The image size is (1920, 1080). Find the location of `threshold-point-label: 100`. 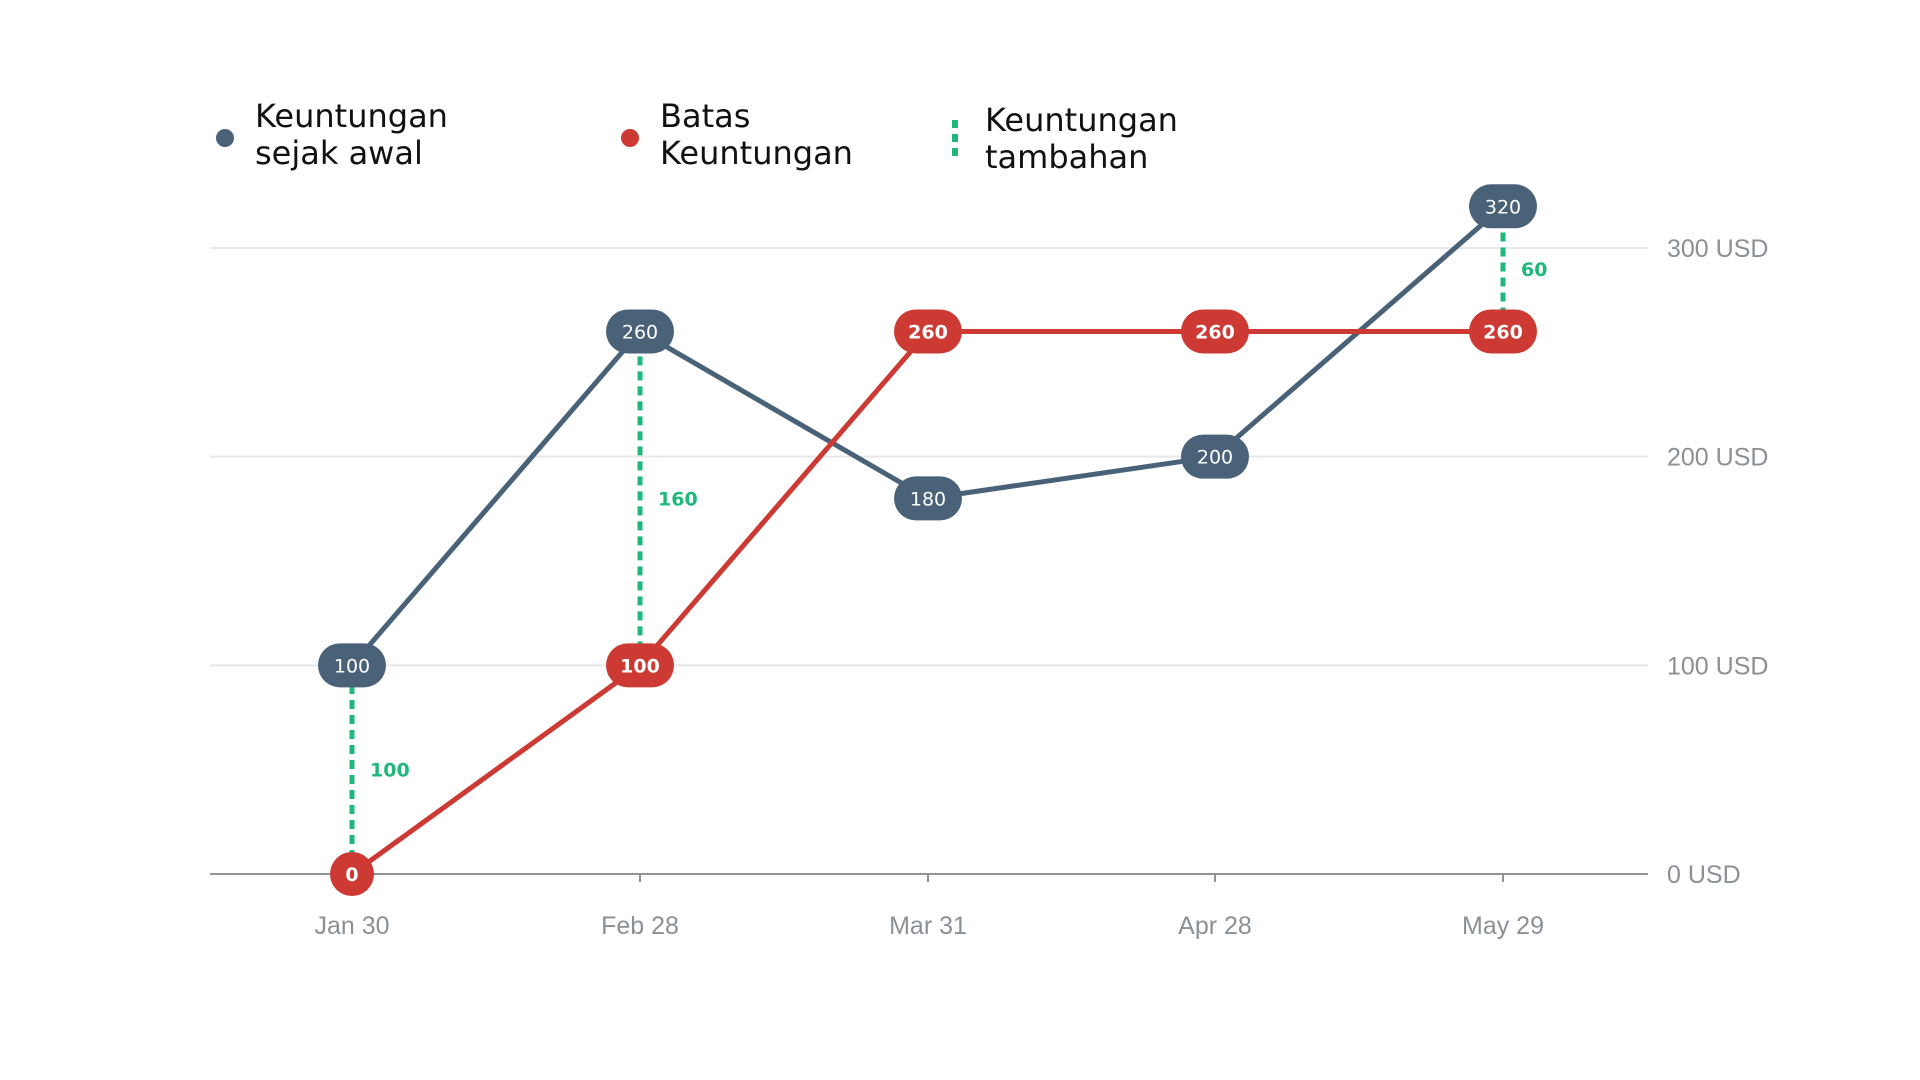

threshold-point-label: 100 is located at coordinates (640, 666).